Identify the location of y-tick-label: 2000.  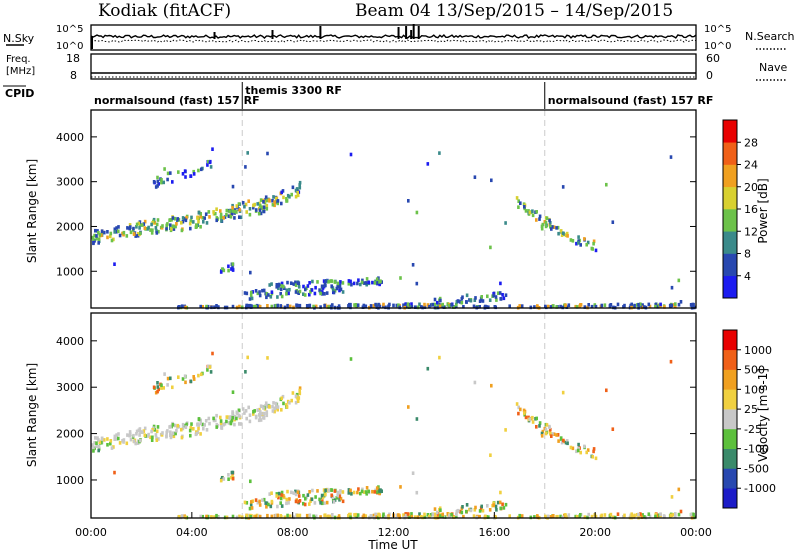
(70, 226).